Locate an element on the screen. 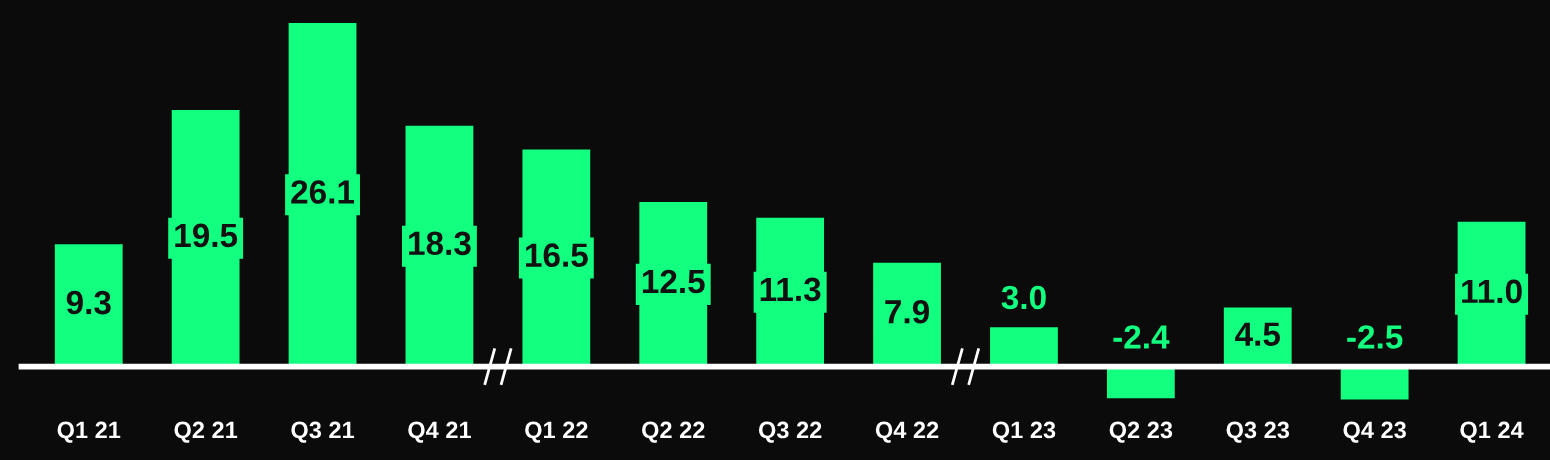 Image resolution: width=1550 pixels, height=460 pixels. data-label: 7.9 is located at coordinates (907, 311).